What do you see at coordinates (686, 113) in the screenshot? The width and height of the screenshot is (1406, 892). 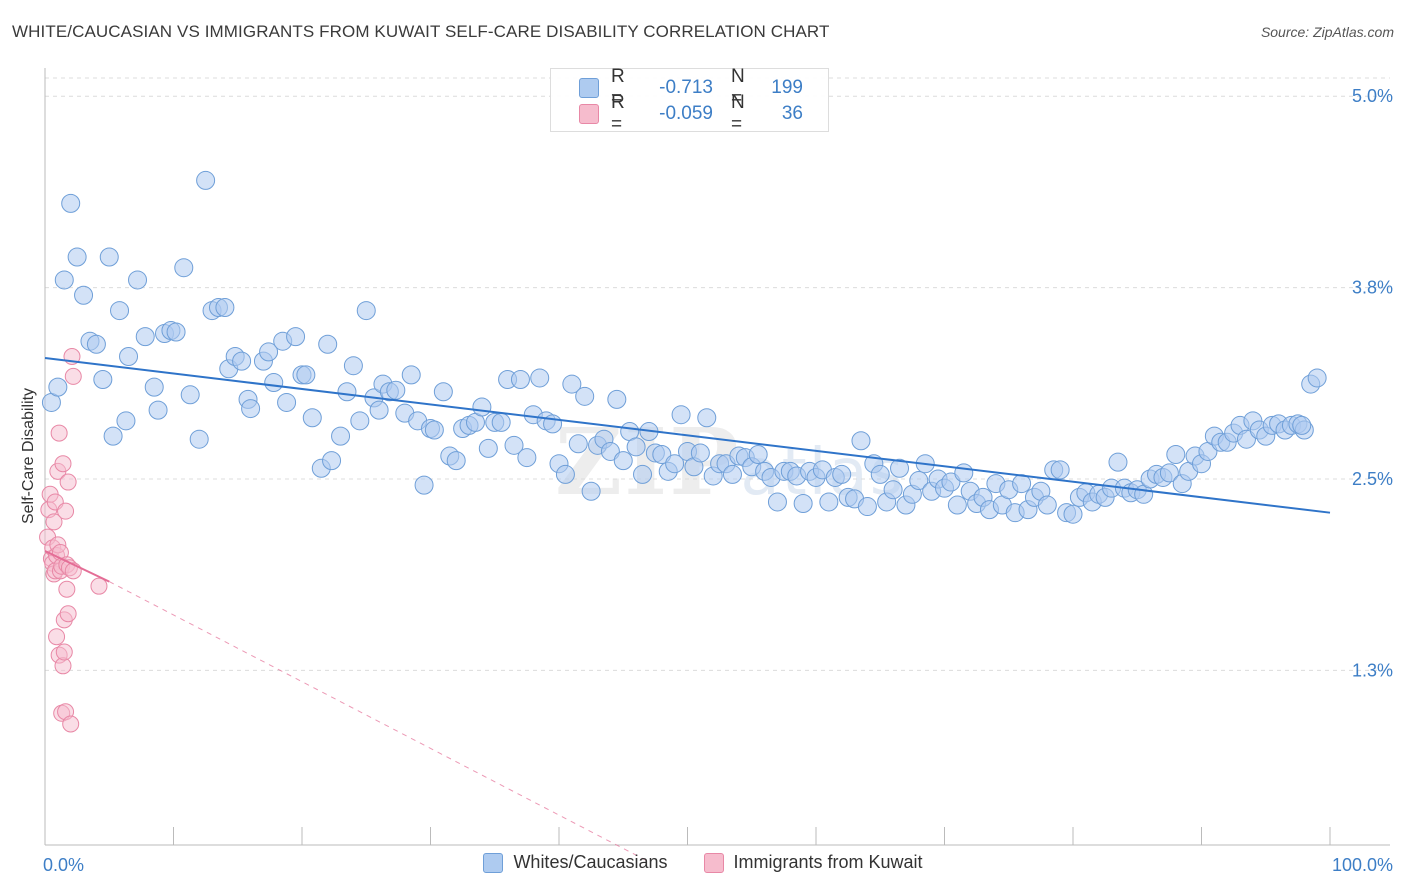 I see `stats-r-value: -0.059` at bounding box center [686, 113].